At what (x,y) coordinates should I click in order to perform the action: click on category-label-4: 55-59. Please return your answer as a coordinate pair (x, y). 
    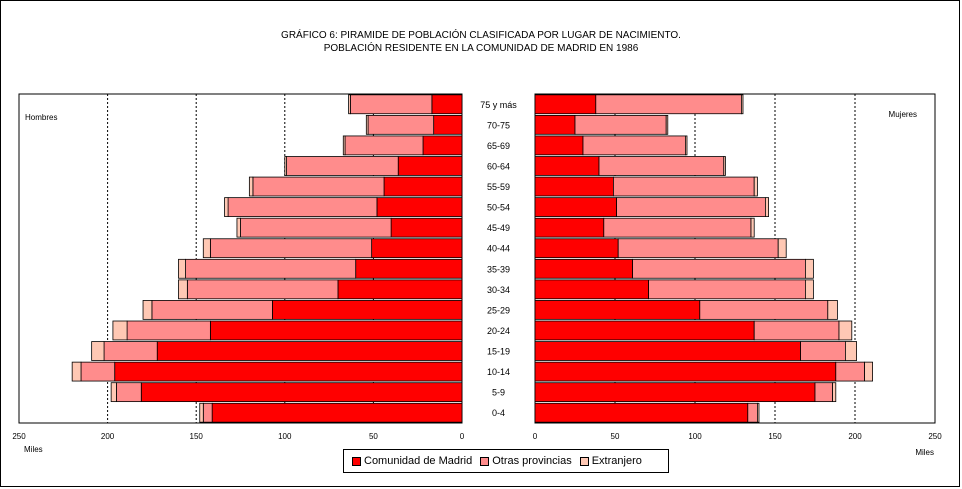
    Looking at the image, I should click on (498, 187).